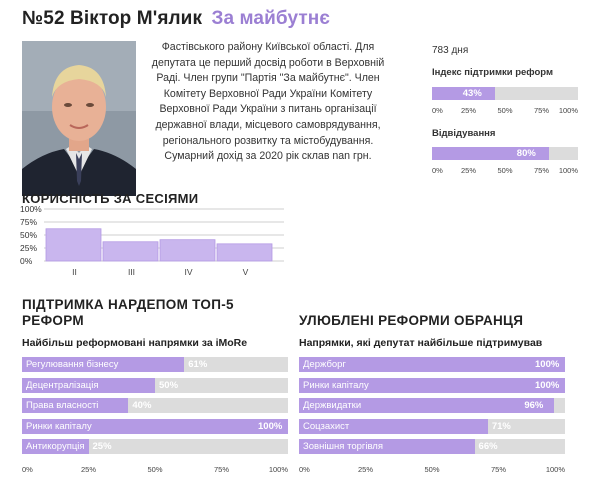 Image resolution: width=595 pixels, height=489 pixels. What do you see at coordinates (72, 364) in the screenshot?
I see `reform-name: Регулювання бізнесу` at bounding box center [72, 364].